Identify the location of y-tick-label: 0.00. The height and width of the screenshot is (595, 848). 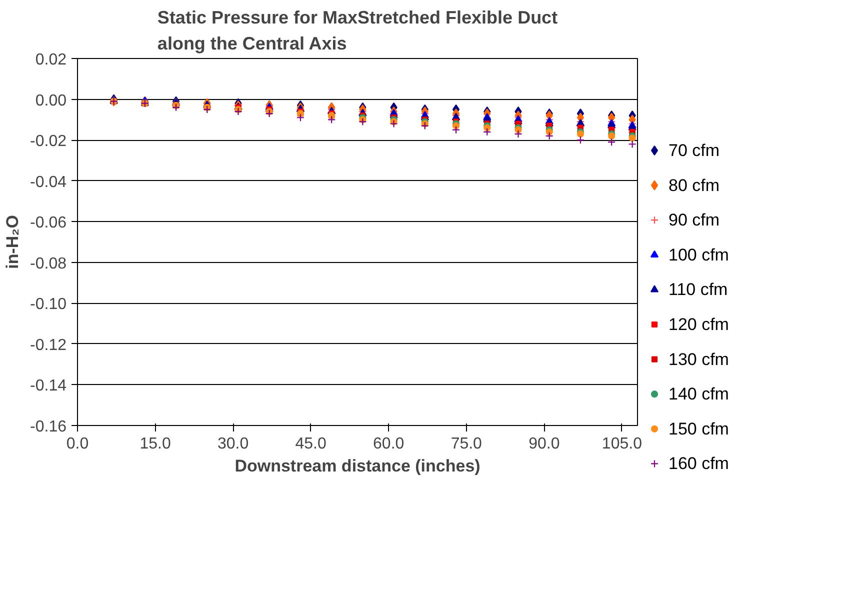
(51, 101).